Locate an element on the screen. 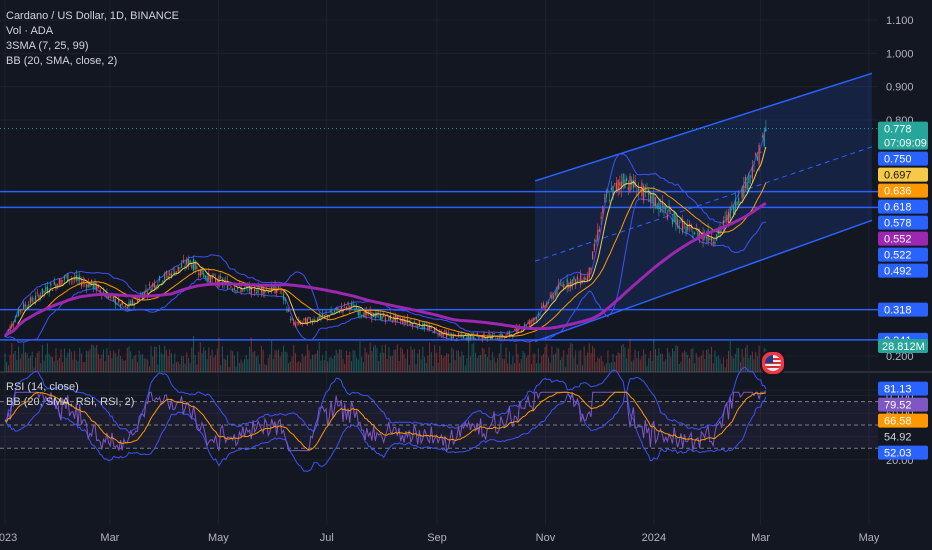 This screenshot has width=932, height=550. price-tag-level: 0.522 is located at coordinates (903, 254).